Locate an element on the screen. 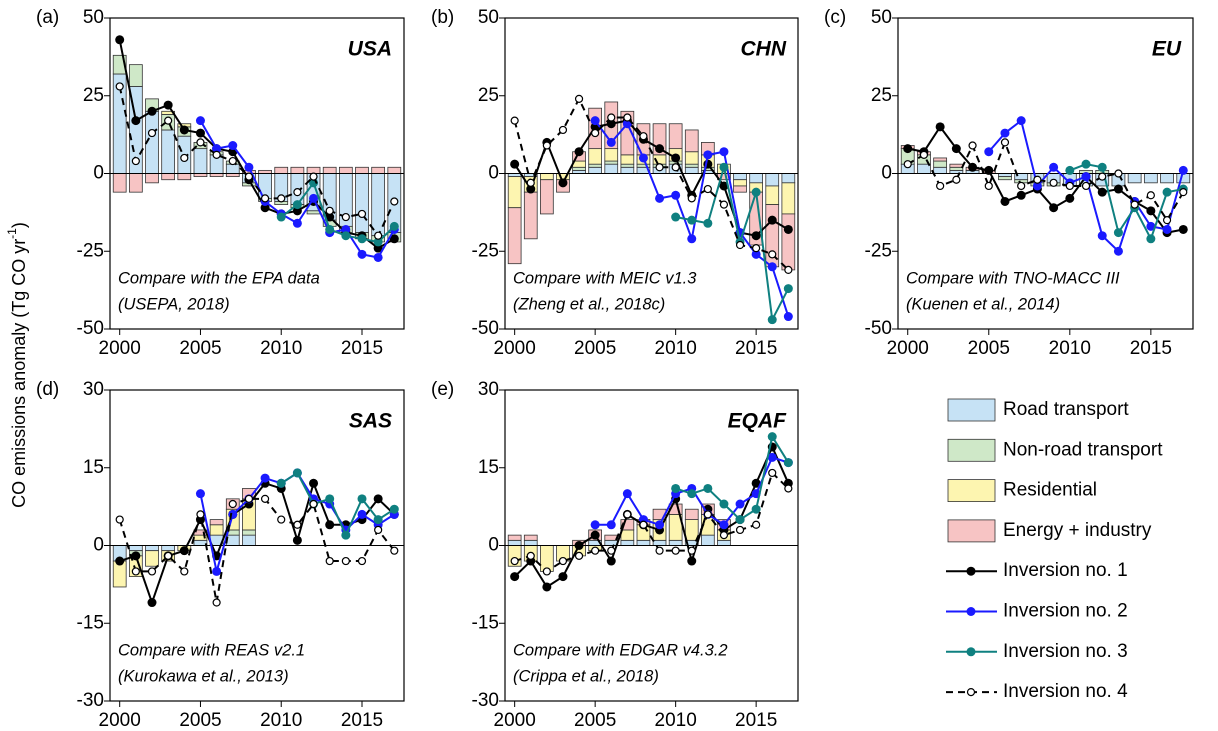 The height and width of the screenshot is (731, 1218). y-tick-label: -15 is located at coordinates (485, 622).